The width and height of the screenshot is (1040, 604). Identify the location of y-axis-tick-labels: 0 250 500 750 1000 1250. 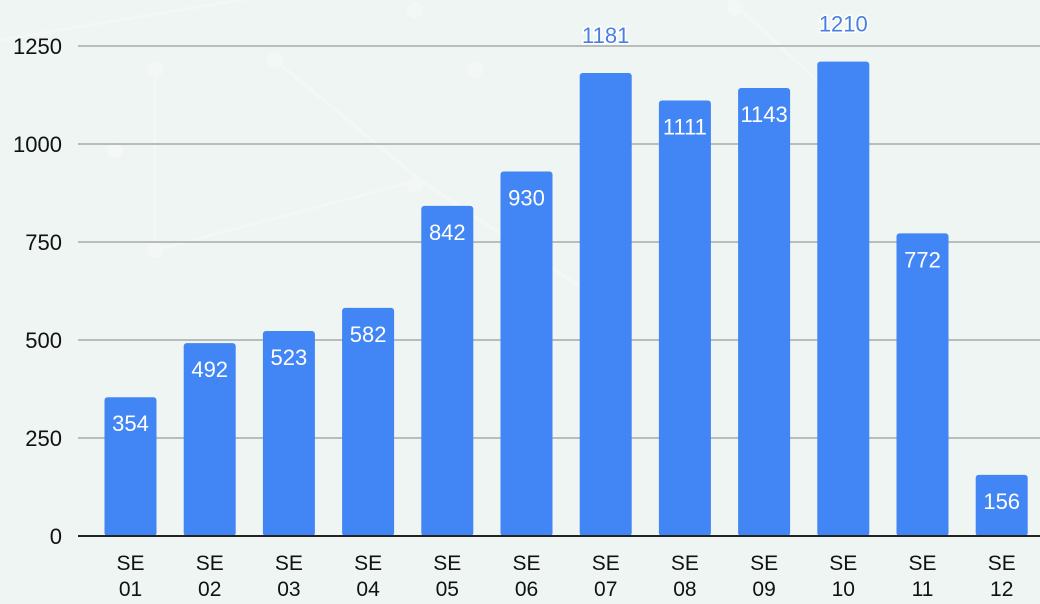
(37, 291).